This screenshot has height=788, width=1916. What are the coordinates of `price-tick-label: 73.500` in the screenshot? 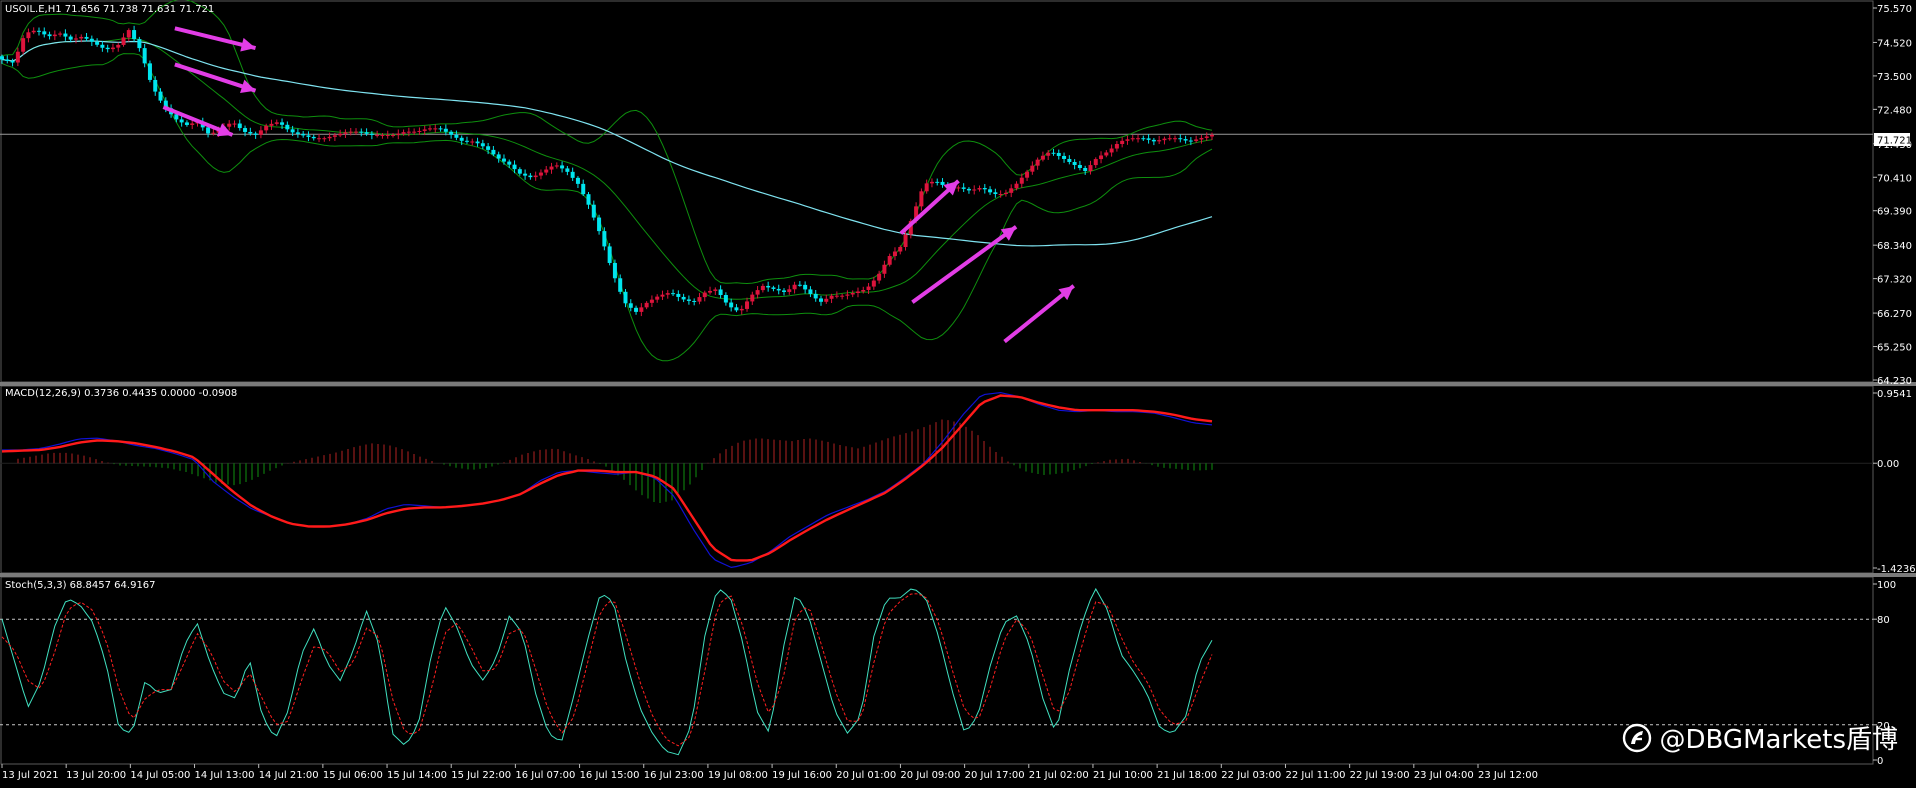 It's located at (1894, 77).